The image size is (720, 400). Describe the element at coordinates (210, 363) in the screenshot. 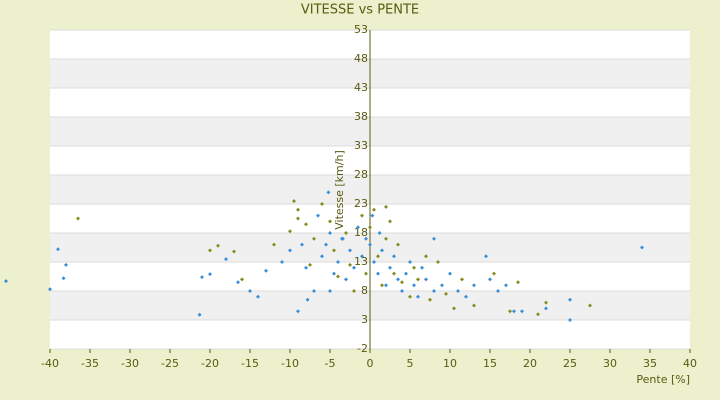

I see `x-tick-label: -20` at that location.